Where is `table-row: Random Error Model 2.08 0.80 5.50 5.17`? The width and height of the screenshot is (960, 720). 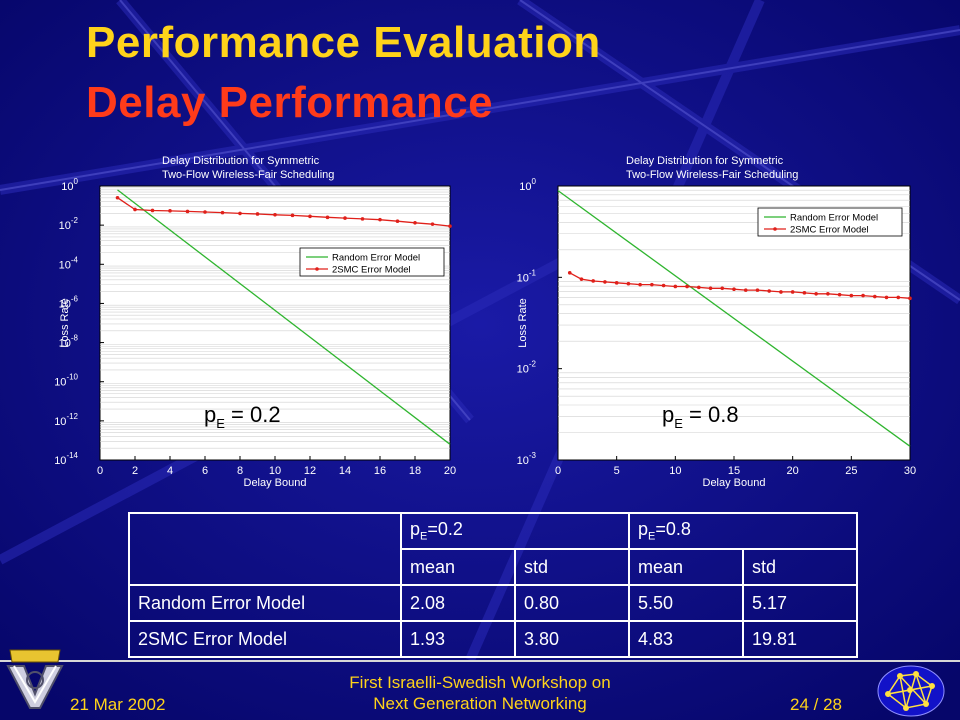
table-row: Random Error Model 2.08 0.80 5.50 5.17 is located at coordinates (493, 603).